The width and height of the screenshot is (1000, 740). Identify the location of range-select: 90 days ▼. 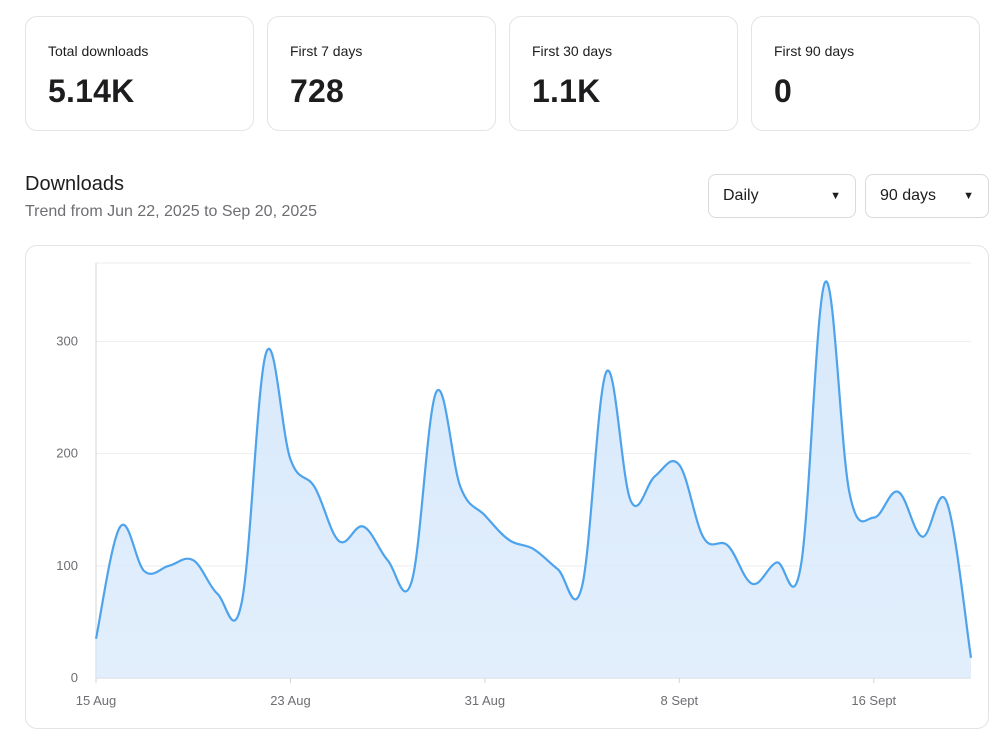
(927, 196).